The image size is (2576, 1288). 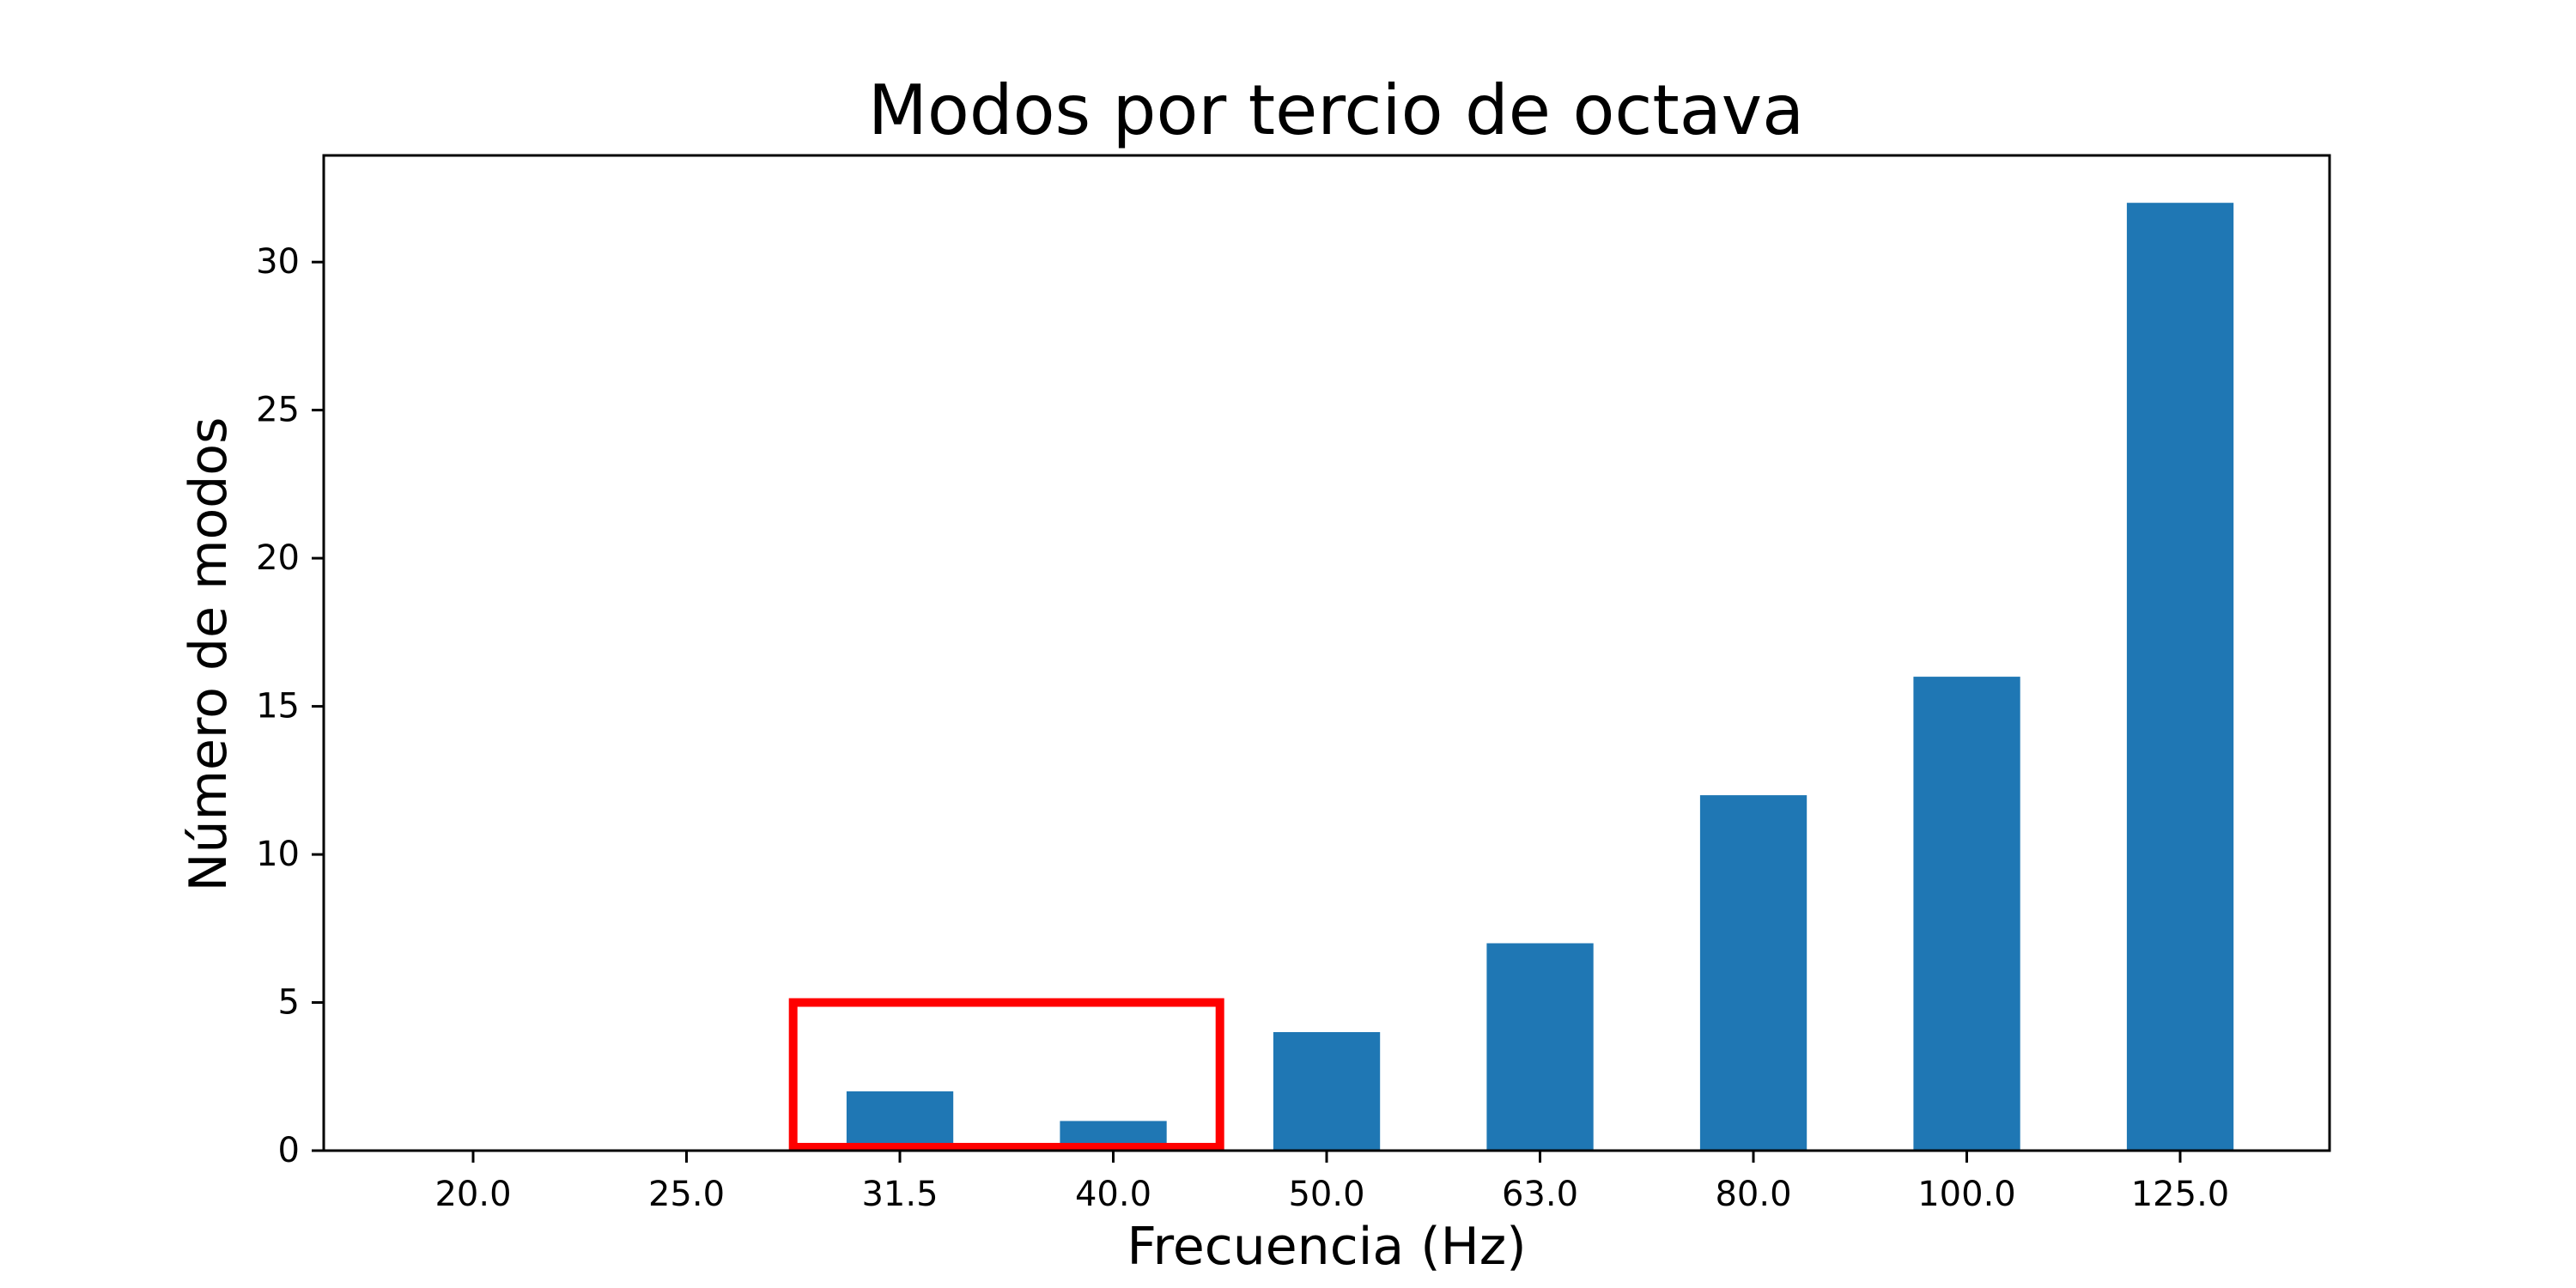 I want to click on x-tick-label: 50.0, so click(x=1326, y=1195).